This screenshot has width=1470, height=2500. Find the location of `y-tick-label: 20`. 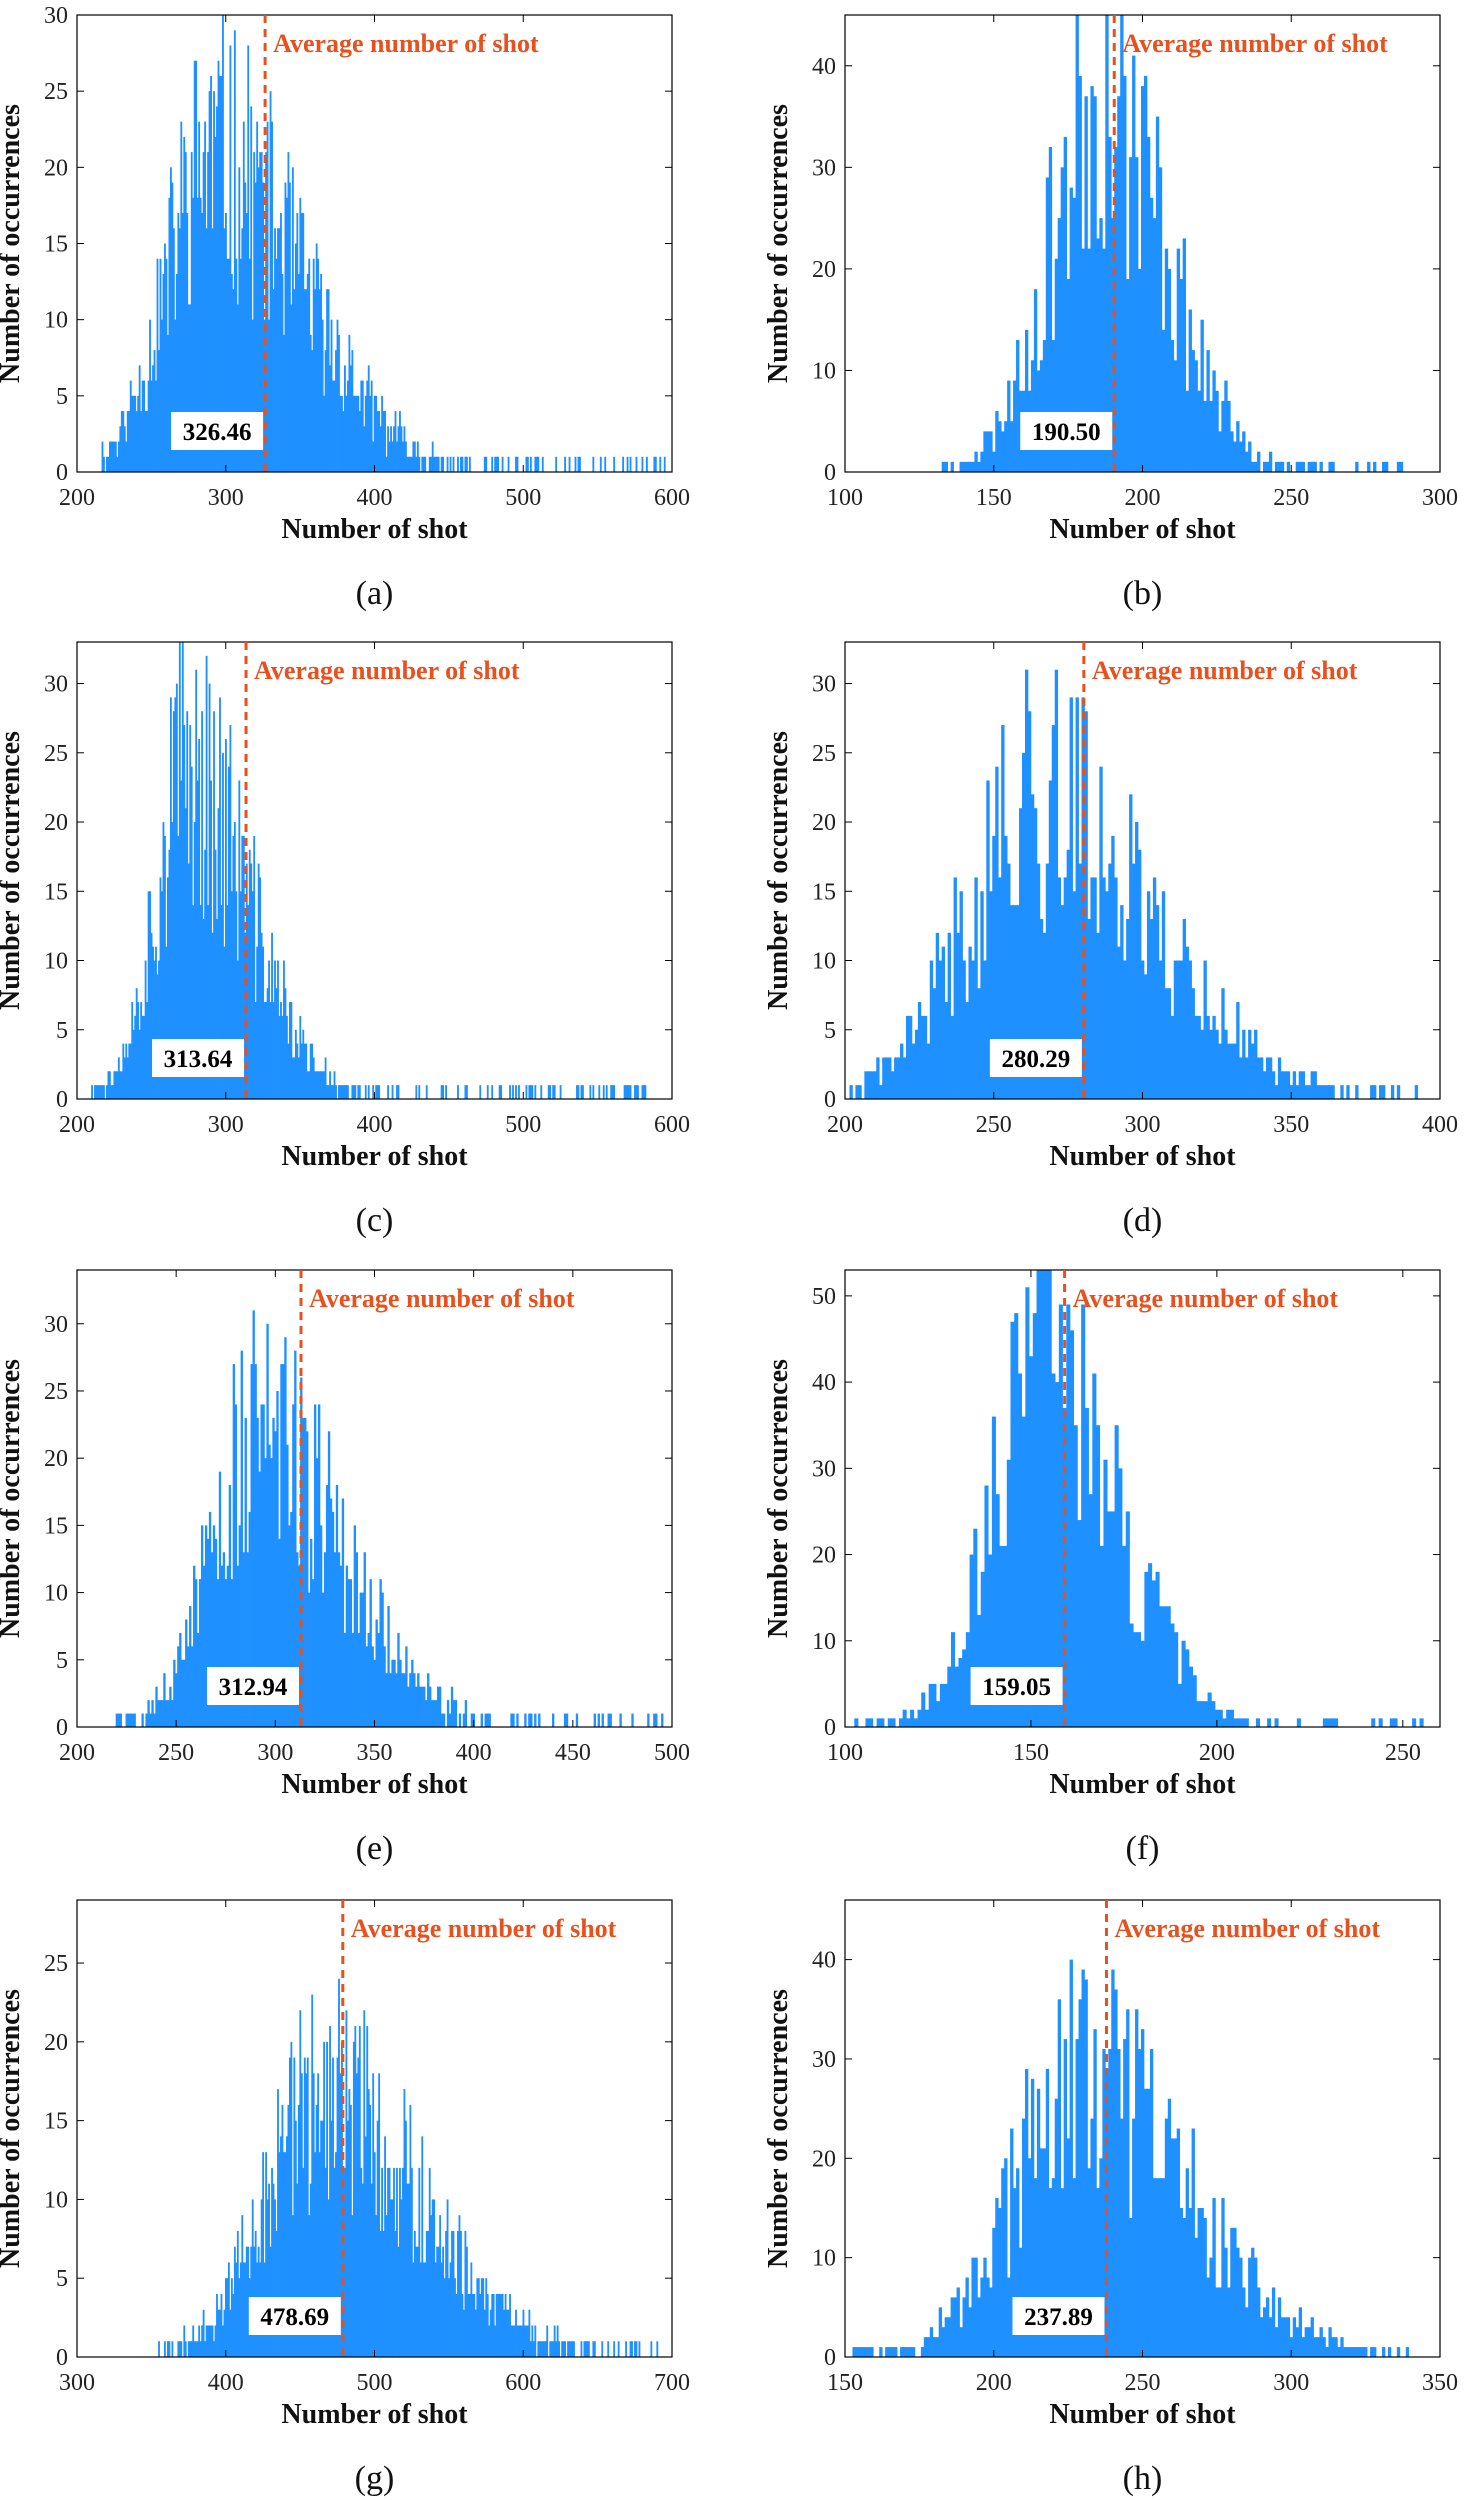

y-tick-label: 20 is located at coordinates (56, 823).